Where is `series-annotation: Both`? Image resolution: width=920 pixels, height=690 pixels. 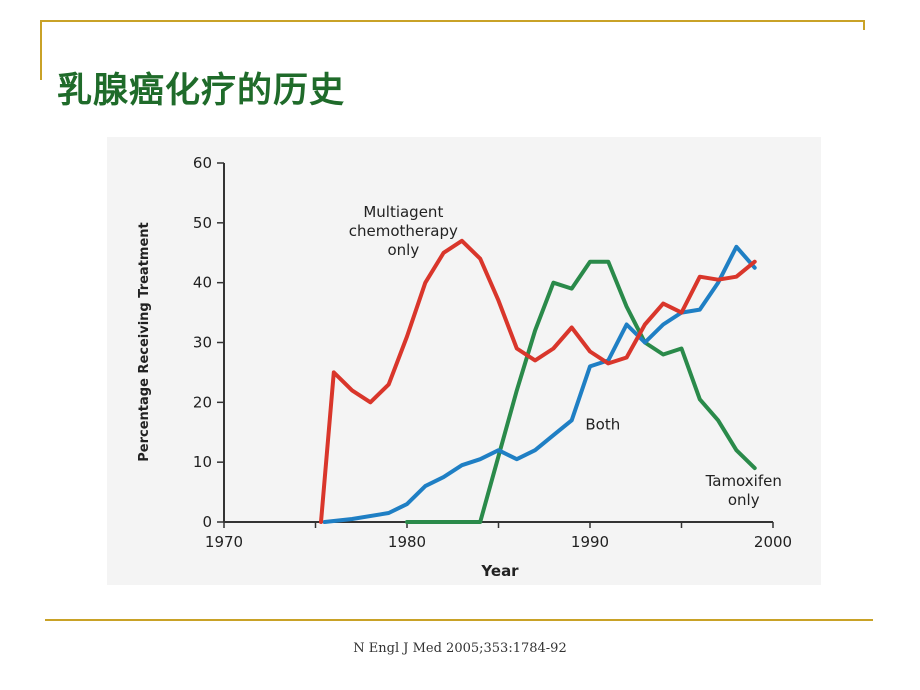 series-annotation: Both is located at coordinates (602, 424).